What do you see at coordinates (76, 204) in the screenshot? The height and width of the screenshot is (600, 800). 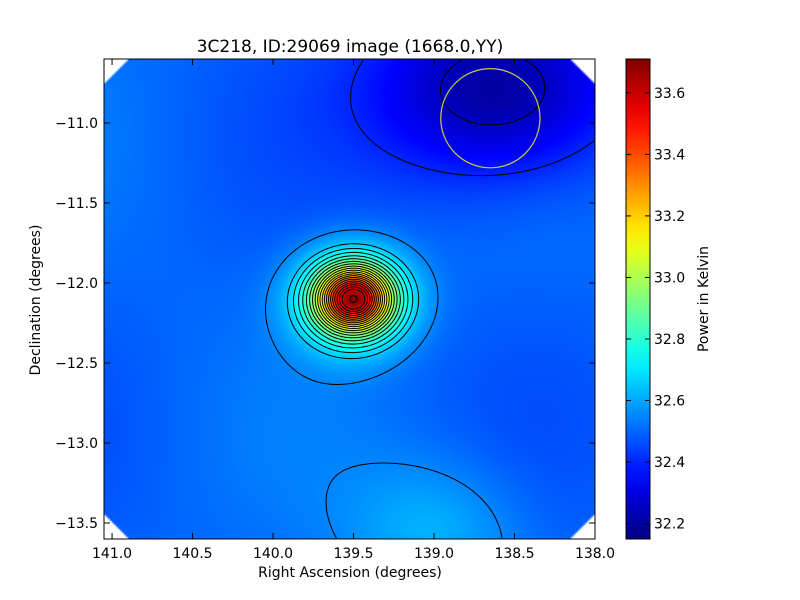 I see `y-tick-label: −11.5` at bounding box center [76, 204].